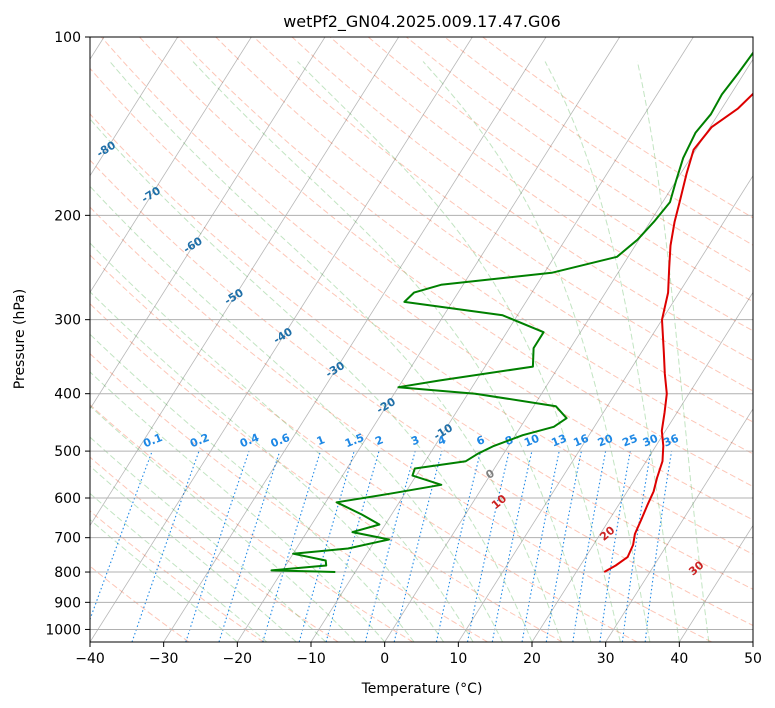  What do you see at coordinates (415, 440) in the screenshot?
I see `mixing-ratio-label: 3` at bounding box center [415, 440].